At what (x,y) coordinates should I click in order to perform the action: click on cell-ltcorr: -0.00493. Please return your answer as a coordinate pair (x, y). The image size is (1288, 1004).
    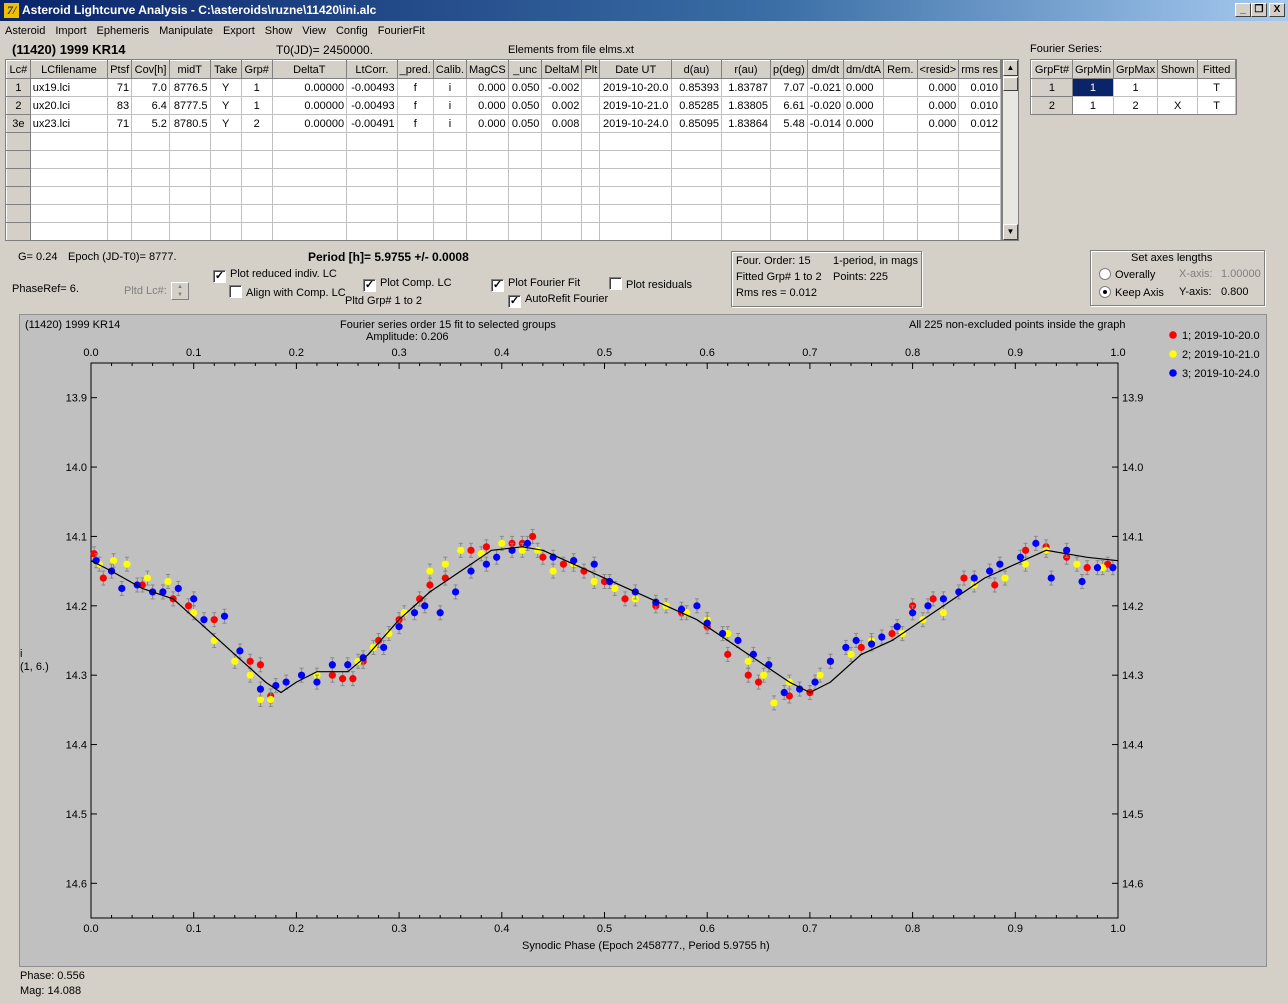
    Looking at the image, I should click on (372, 105).